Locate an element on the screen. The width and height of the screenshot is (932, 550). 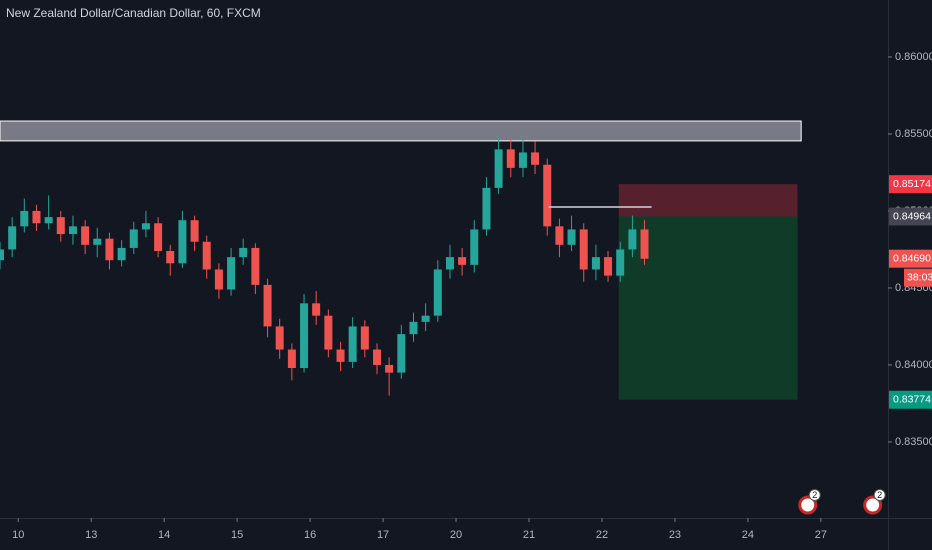
x-tick-label: 24 is located at coordinates (748, 535).